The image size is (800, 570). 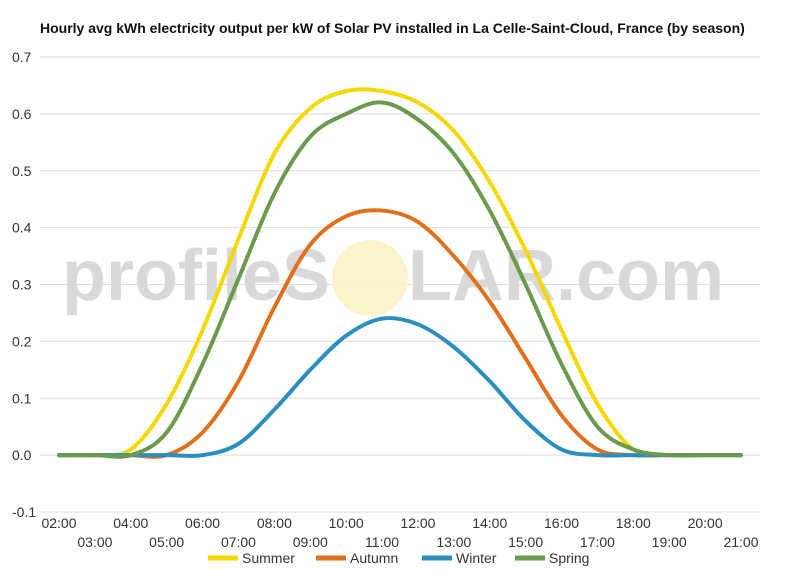 I want to click on watermark: profileS LAR.com, so click(x=393, y=276).